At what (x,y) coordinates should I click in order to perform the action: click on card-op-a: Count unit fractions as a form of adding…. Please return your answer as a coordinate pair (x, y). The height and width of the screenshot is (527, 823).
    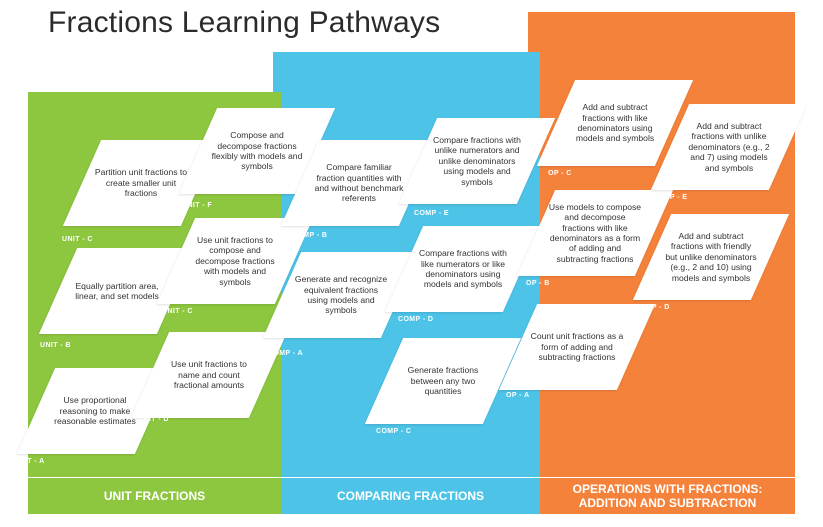
    Looking at the image, I should click on (577, 347).